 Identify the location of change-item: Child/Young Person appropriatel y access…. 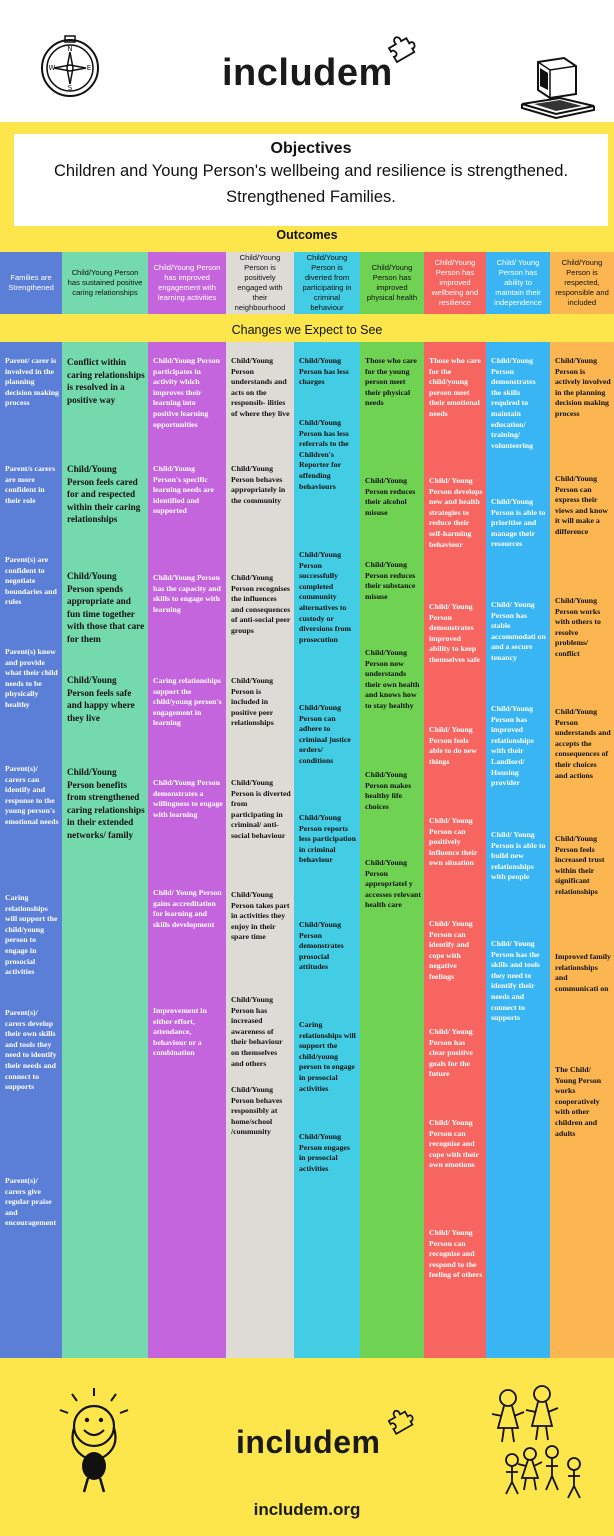
(393, 884).